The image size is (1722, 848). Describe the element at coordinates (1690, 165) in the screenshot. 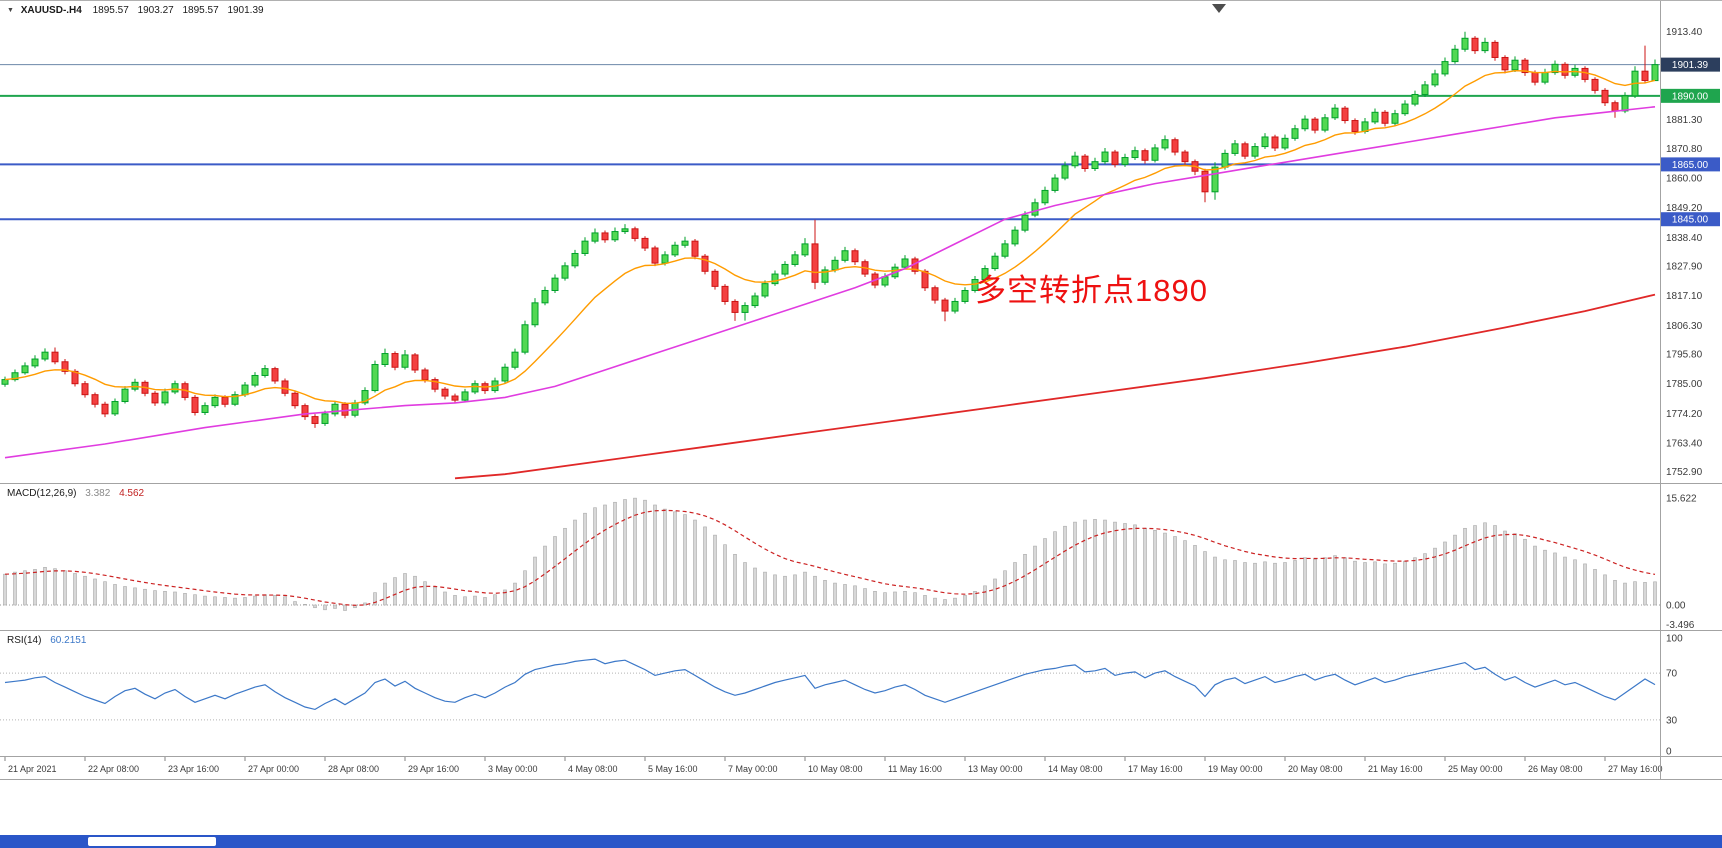

I see `svg-text: 1865.00` at that location.